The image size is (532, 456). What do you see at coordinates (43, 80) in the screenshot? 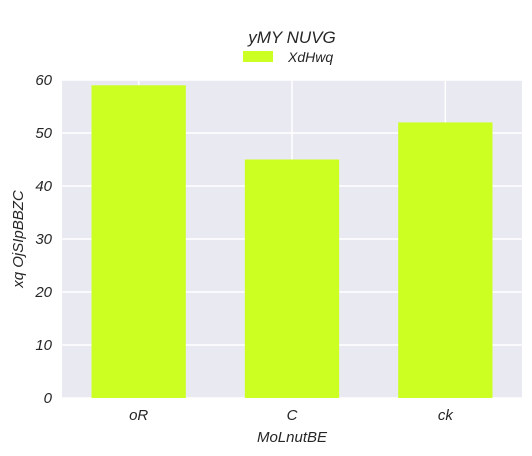
I see `y-tick-label-6: 60` at bounding box center [43, 80].